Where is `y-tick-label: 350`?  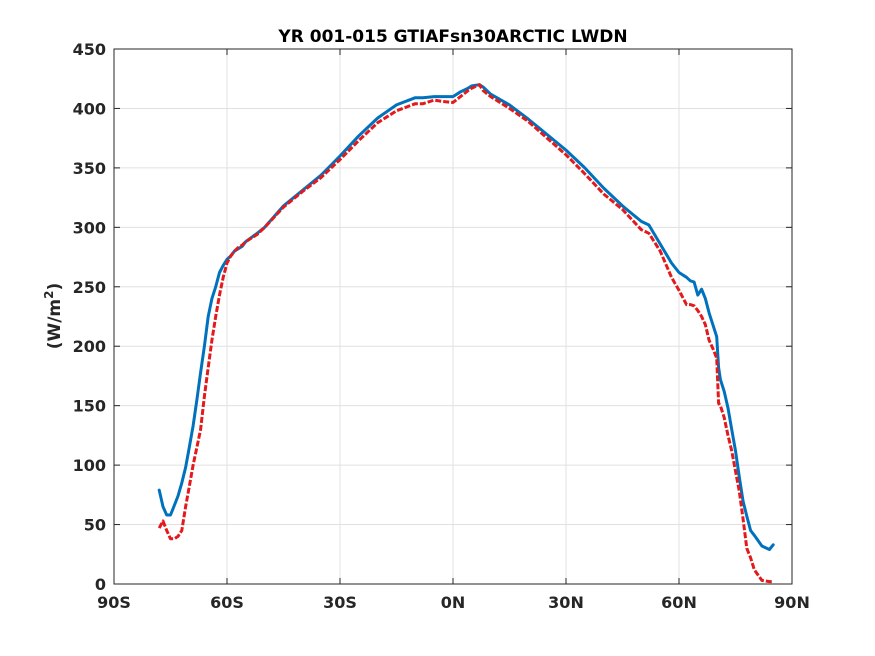
y-tick-label: 350 is located at coordinates (89, 168).